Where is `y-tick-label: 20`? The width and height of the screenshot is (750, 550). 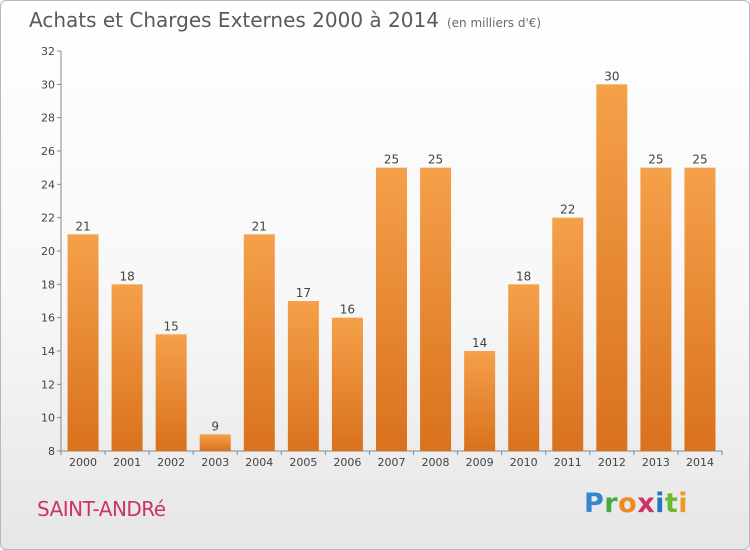
y-tick-label: 20 is located at coordinates (48, 251).